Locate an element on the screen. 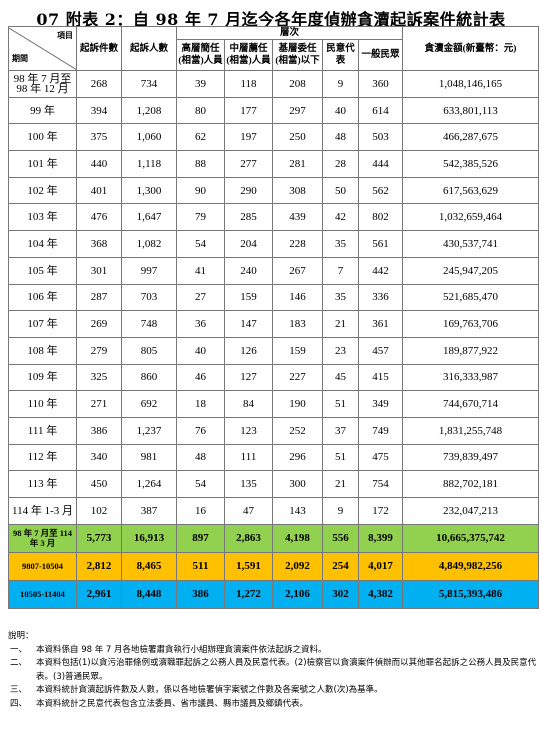  base-level-cell: 208 is located at coordinates (297, 84).